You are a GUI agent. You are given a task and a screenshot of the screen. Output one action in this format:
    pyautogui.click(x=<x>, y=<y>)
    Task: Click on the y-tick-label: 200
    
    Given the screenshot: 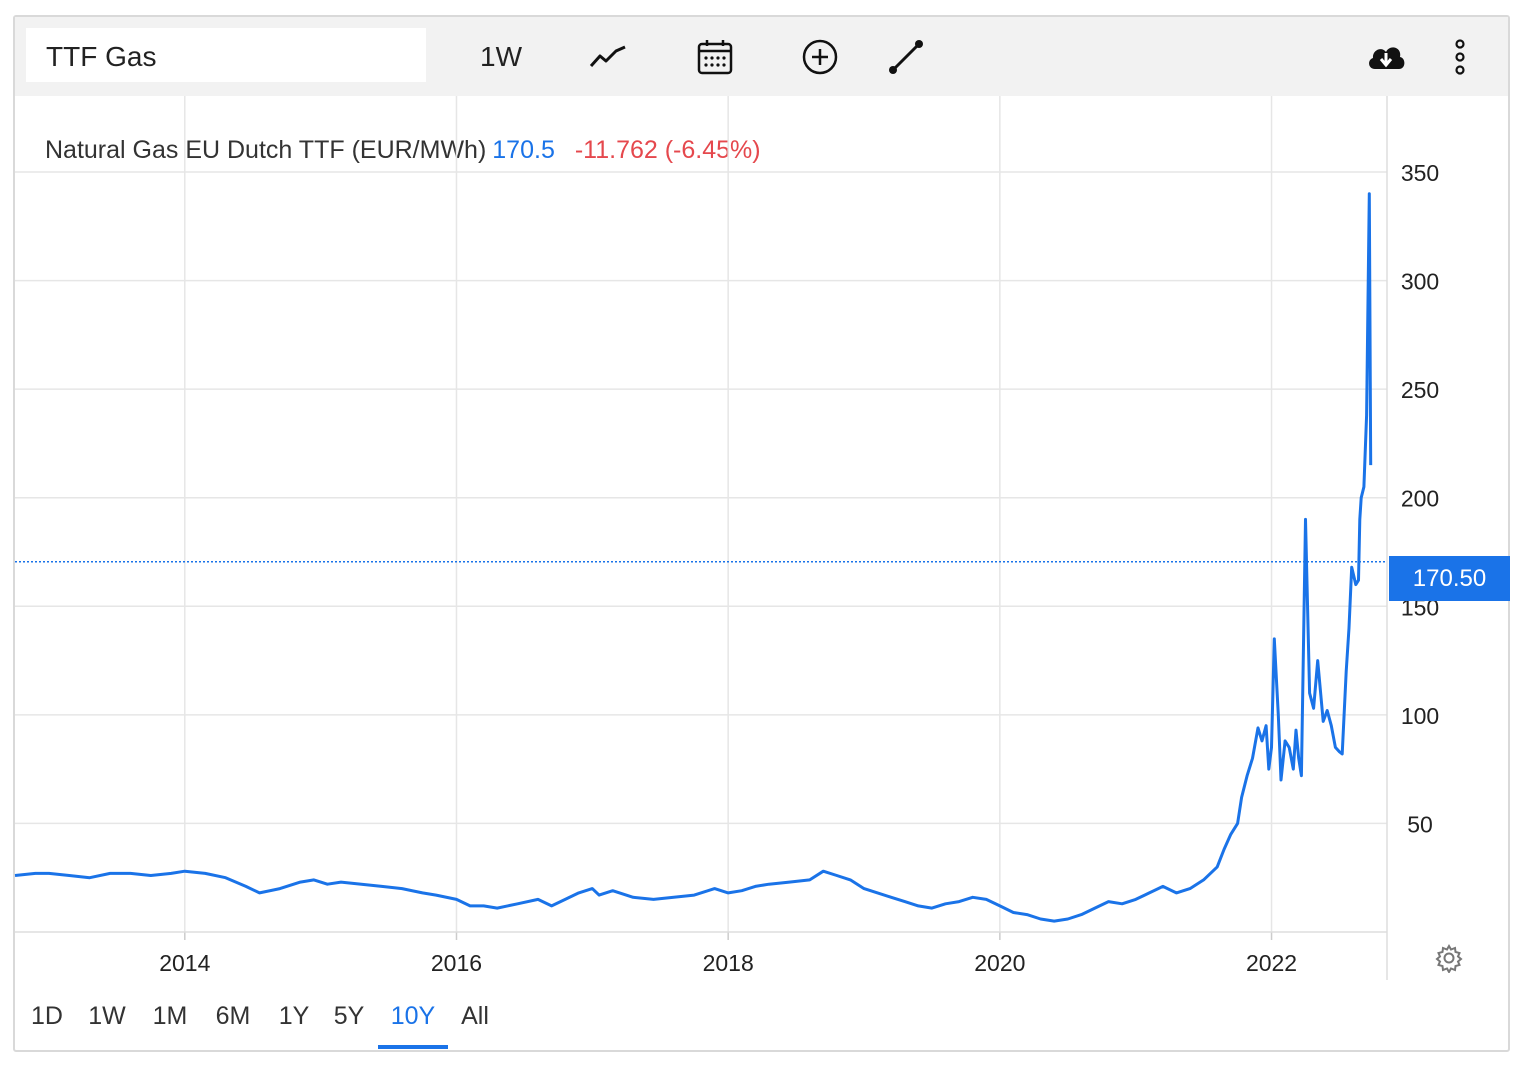 What is the action you would take?
    pyautogui.click(x=1420, y=499)
    